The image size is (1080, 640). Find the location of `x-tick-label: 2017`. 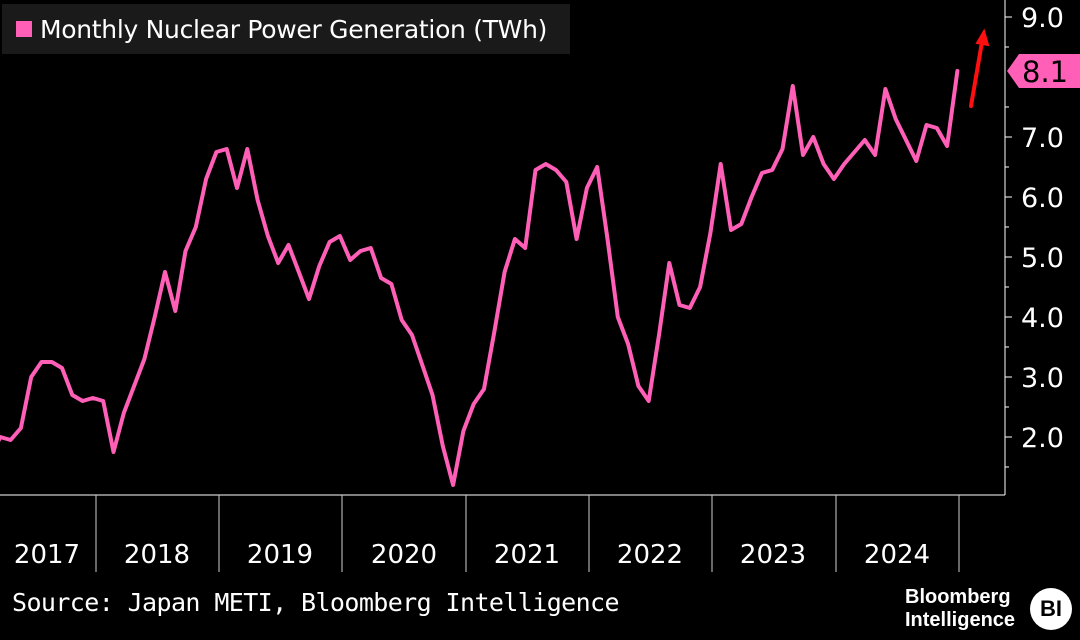

x-tick-label: 2017 is located at coordinates (47, 555).